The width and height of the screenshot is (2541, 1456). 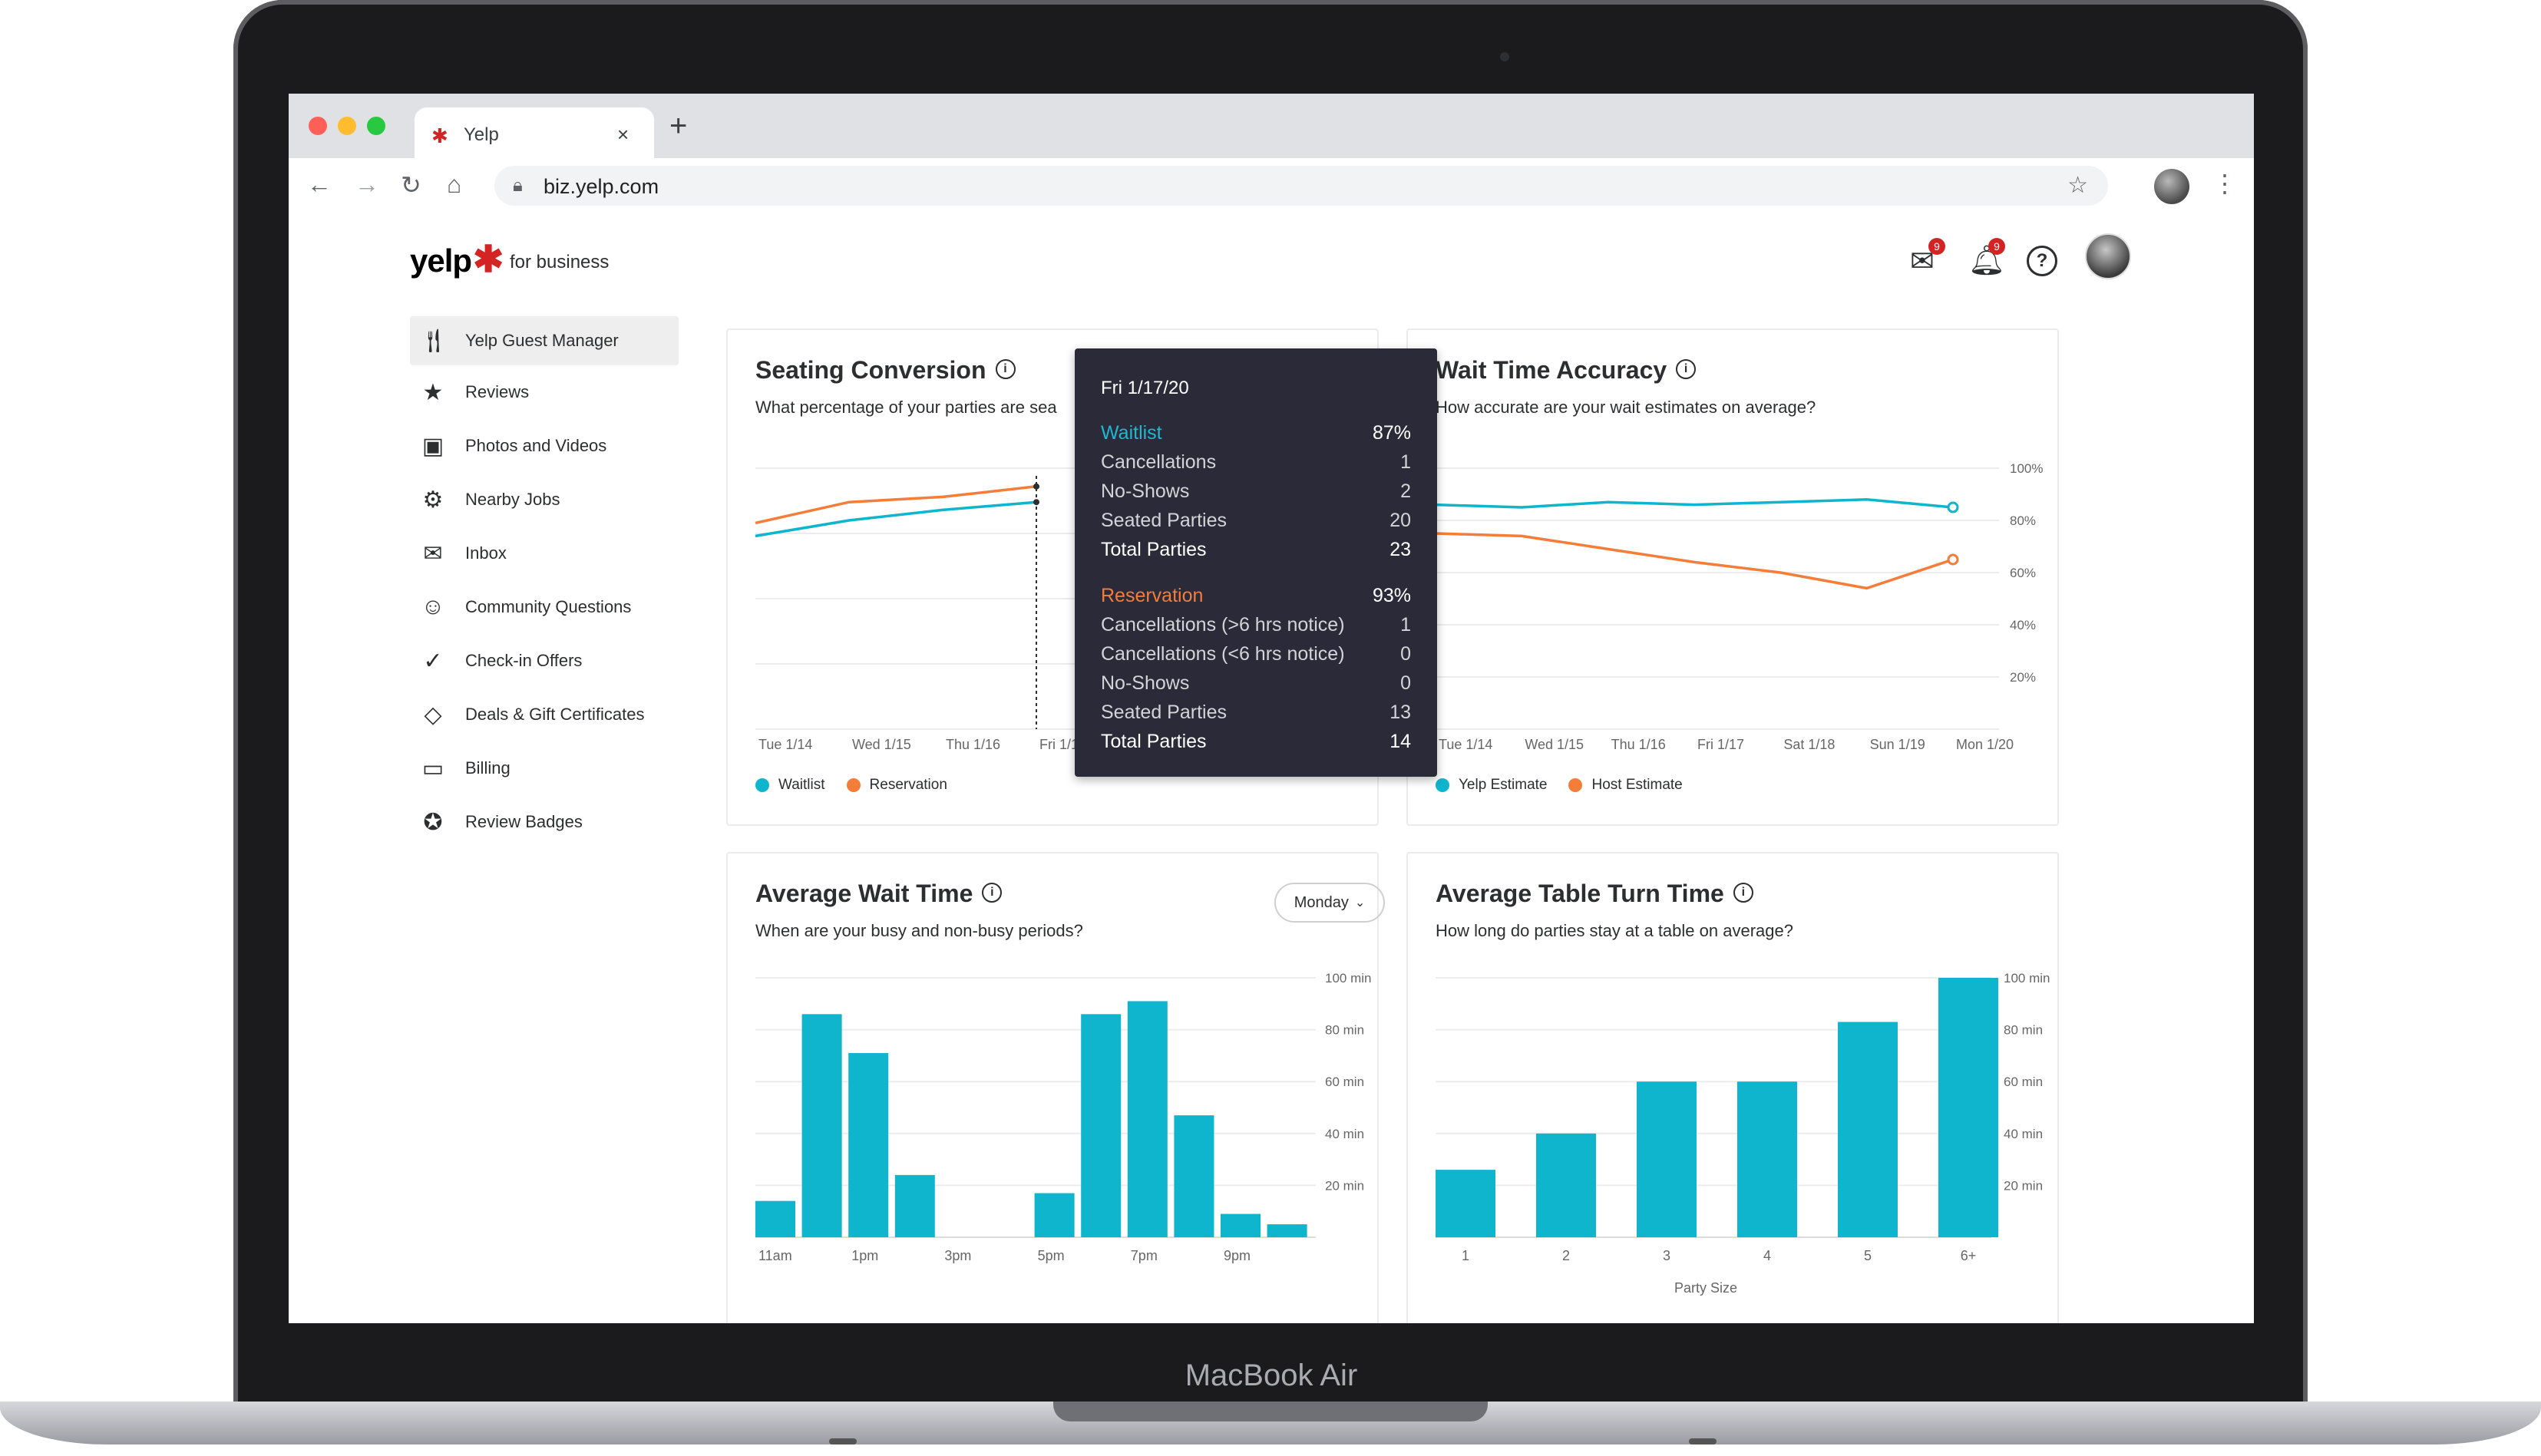 I want to click on legend-swatch-yelp-estimate, so click(x=1442, y=785).